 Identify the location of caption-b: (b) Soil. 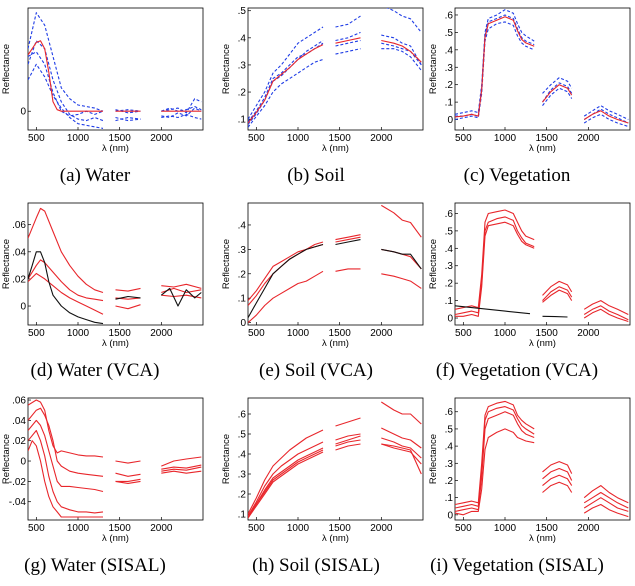
(316, 175).